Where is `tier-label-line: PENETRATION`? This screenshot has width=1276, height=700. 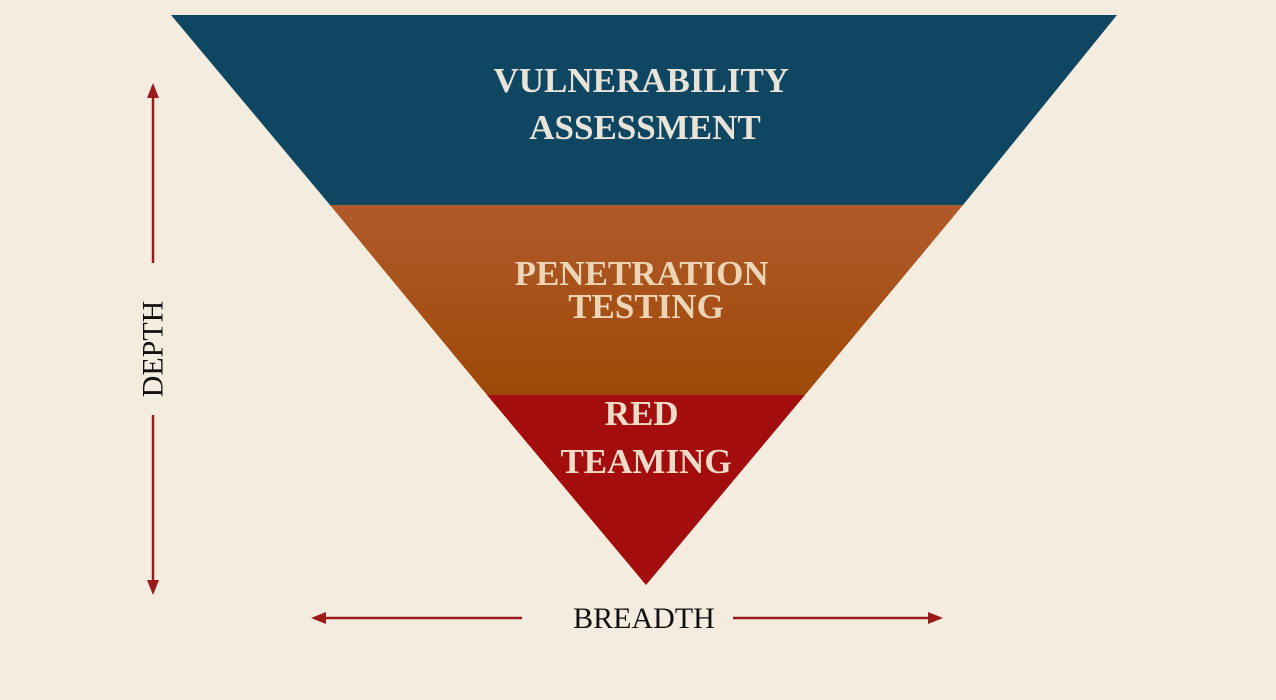 tier-label-line: PENETRATION is located at coordinates (642, 273).